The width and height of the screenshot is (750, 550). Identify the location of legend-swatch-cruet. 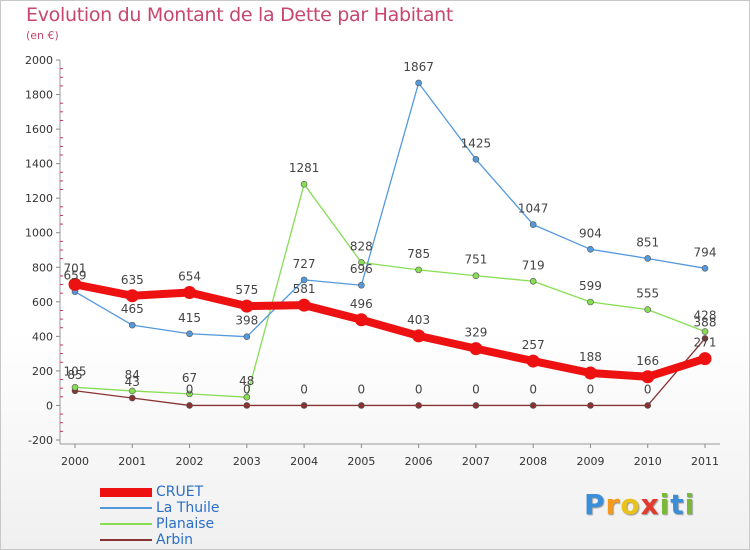
(126, 492).